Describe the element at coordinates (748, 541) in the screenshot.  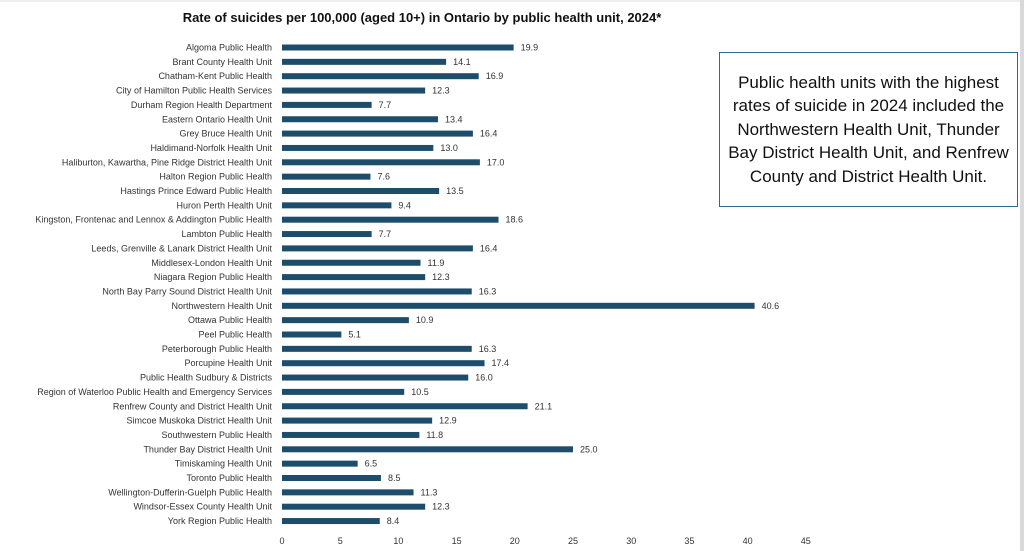
I see `x-tick-label: 40` at that location.